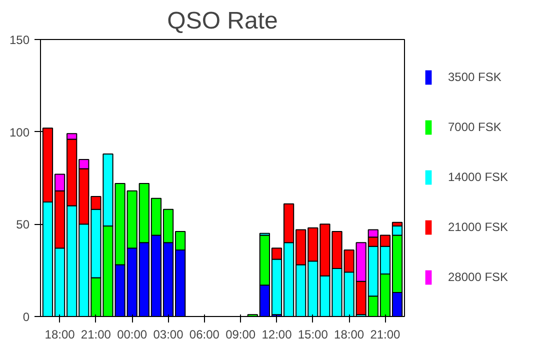 Image resolution: width=534 pixels, height=346 pixels. I want to click on y-tick-label: 50, so click(23, 225).